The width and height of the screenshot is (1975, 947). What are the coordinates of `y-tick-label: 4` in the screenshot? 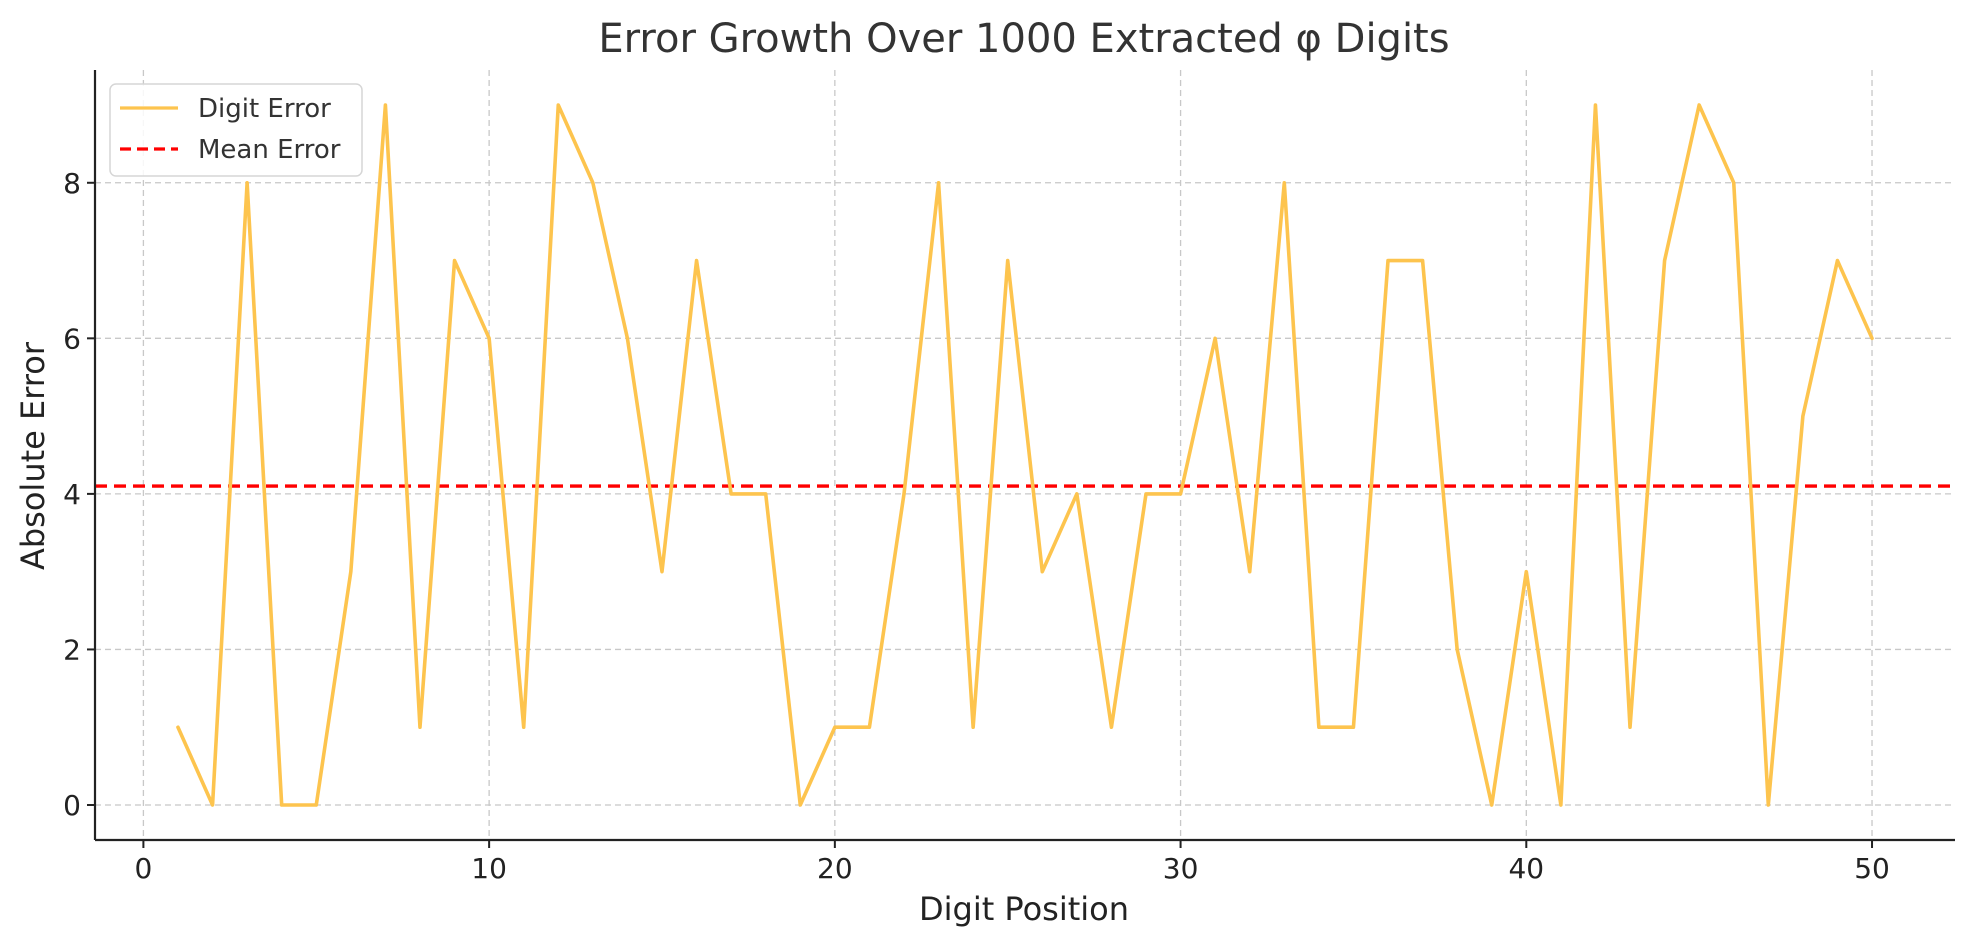 It's located at (72, 494).